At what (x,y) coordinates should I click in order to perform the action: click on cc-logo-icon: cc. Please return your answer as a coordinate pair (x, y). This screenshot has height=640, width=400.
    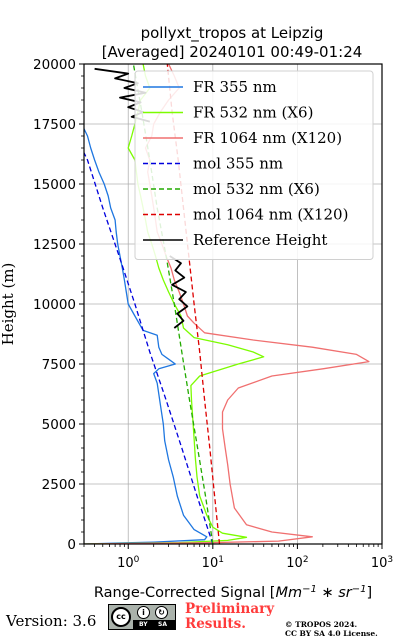
    Looking at the image, I should click on (121, 617).